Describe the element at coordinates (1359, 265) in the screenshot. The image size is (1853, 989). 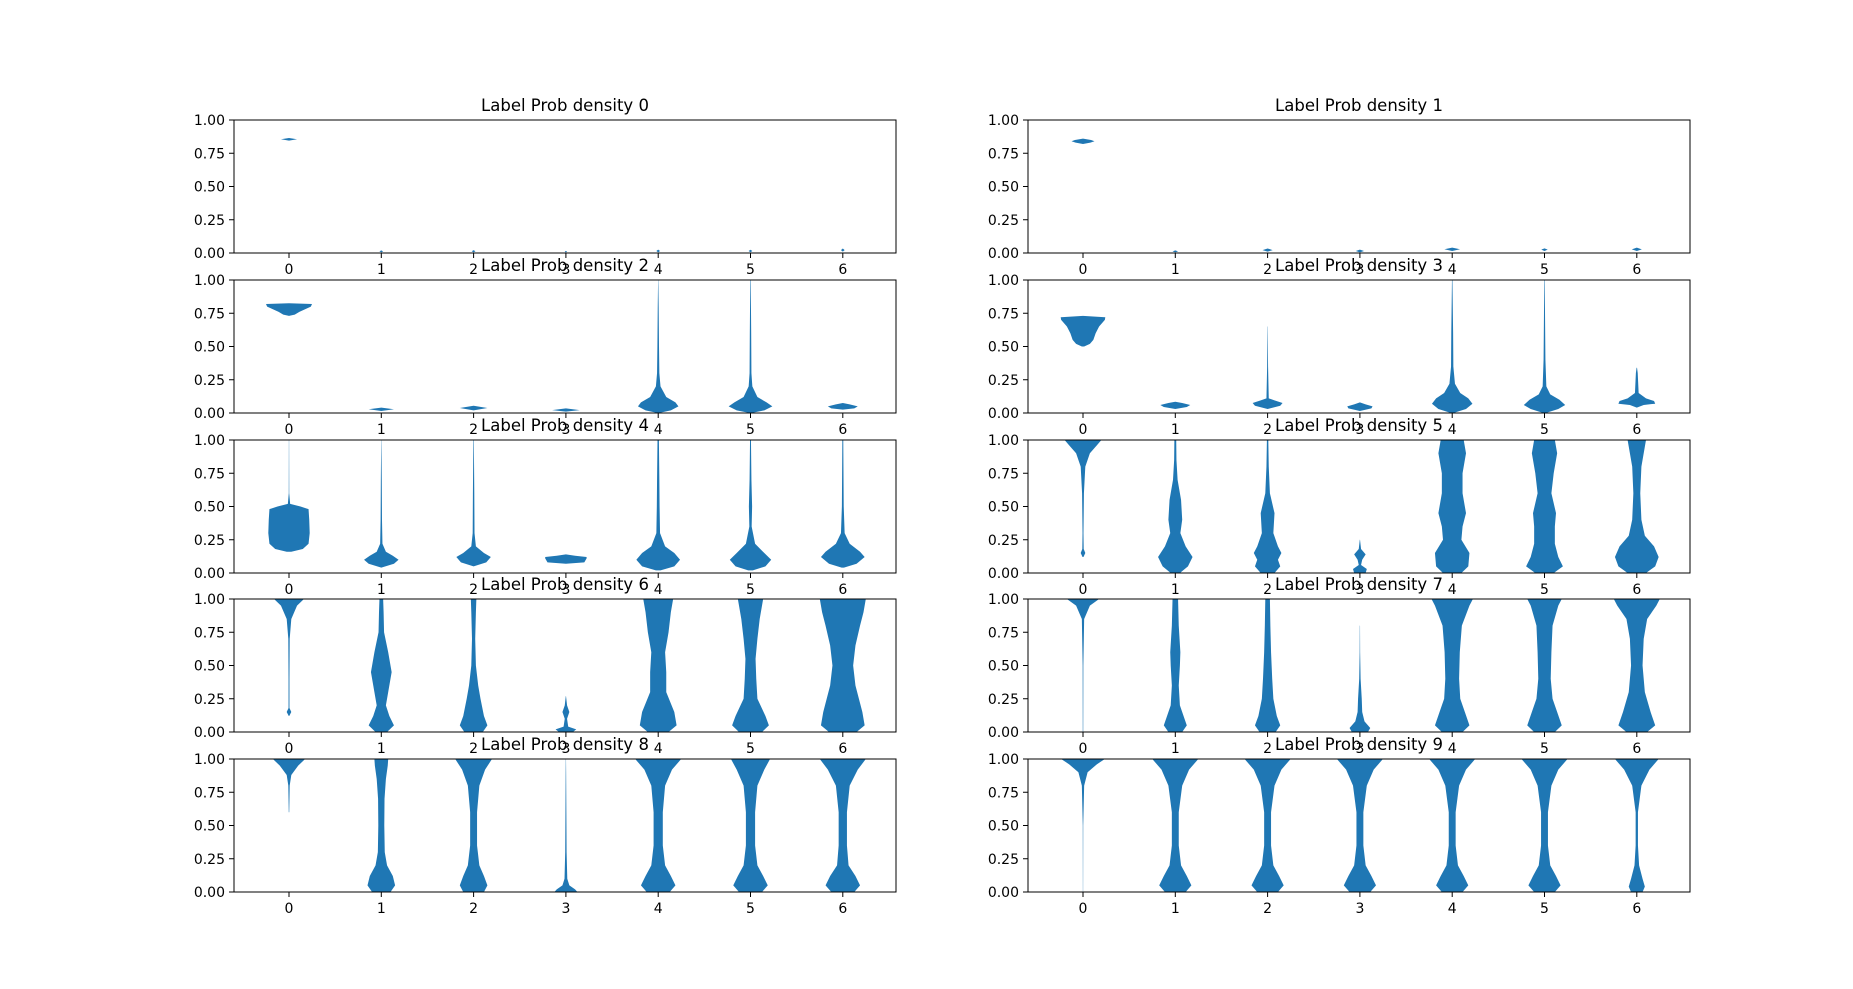
I see `subplot-title: Label Prob density 3` at that location.